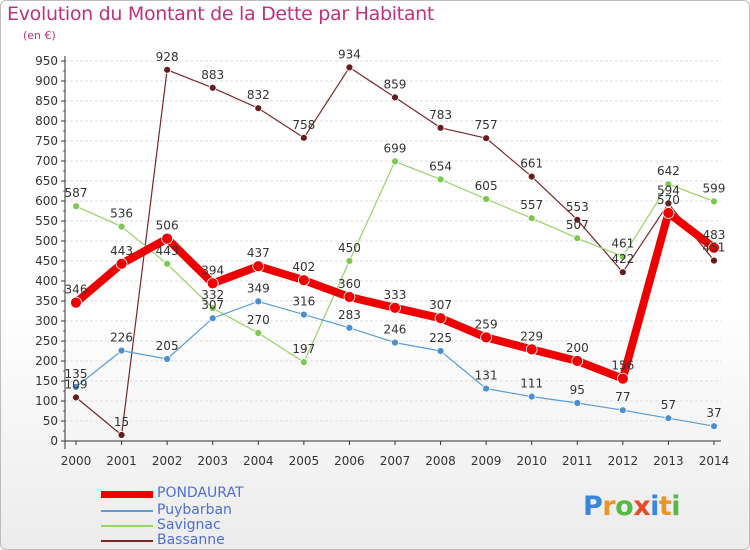  I want to click on data-label-puybarban: 225, so click(440, 338).